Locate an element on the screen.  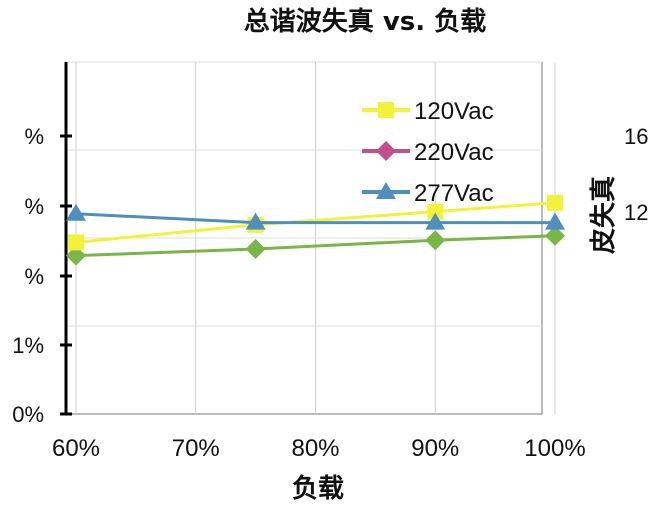
legend-item: 220Vac is located at coordinates (428, 152).